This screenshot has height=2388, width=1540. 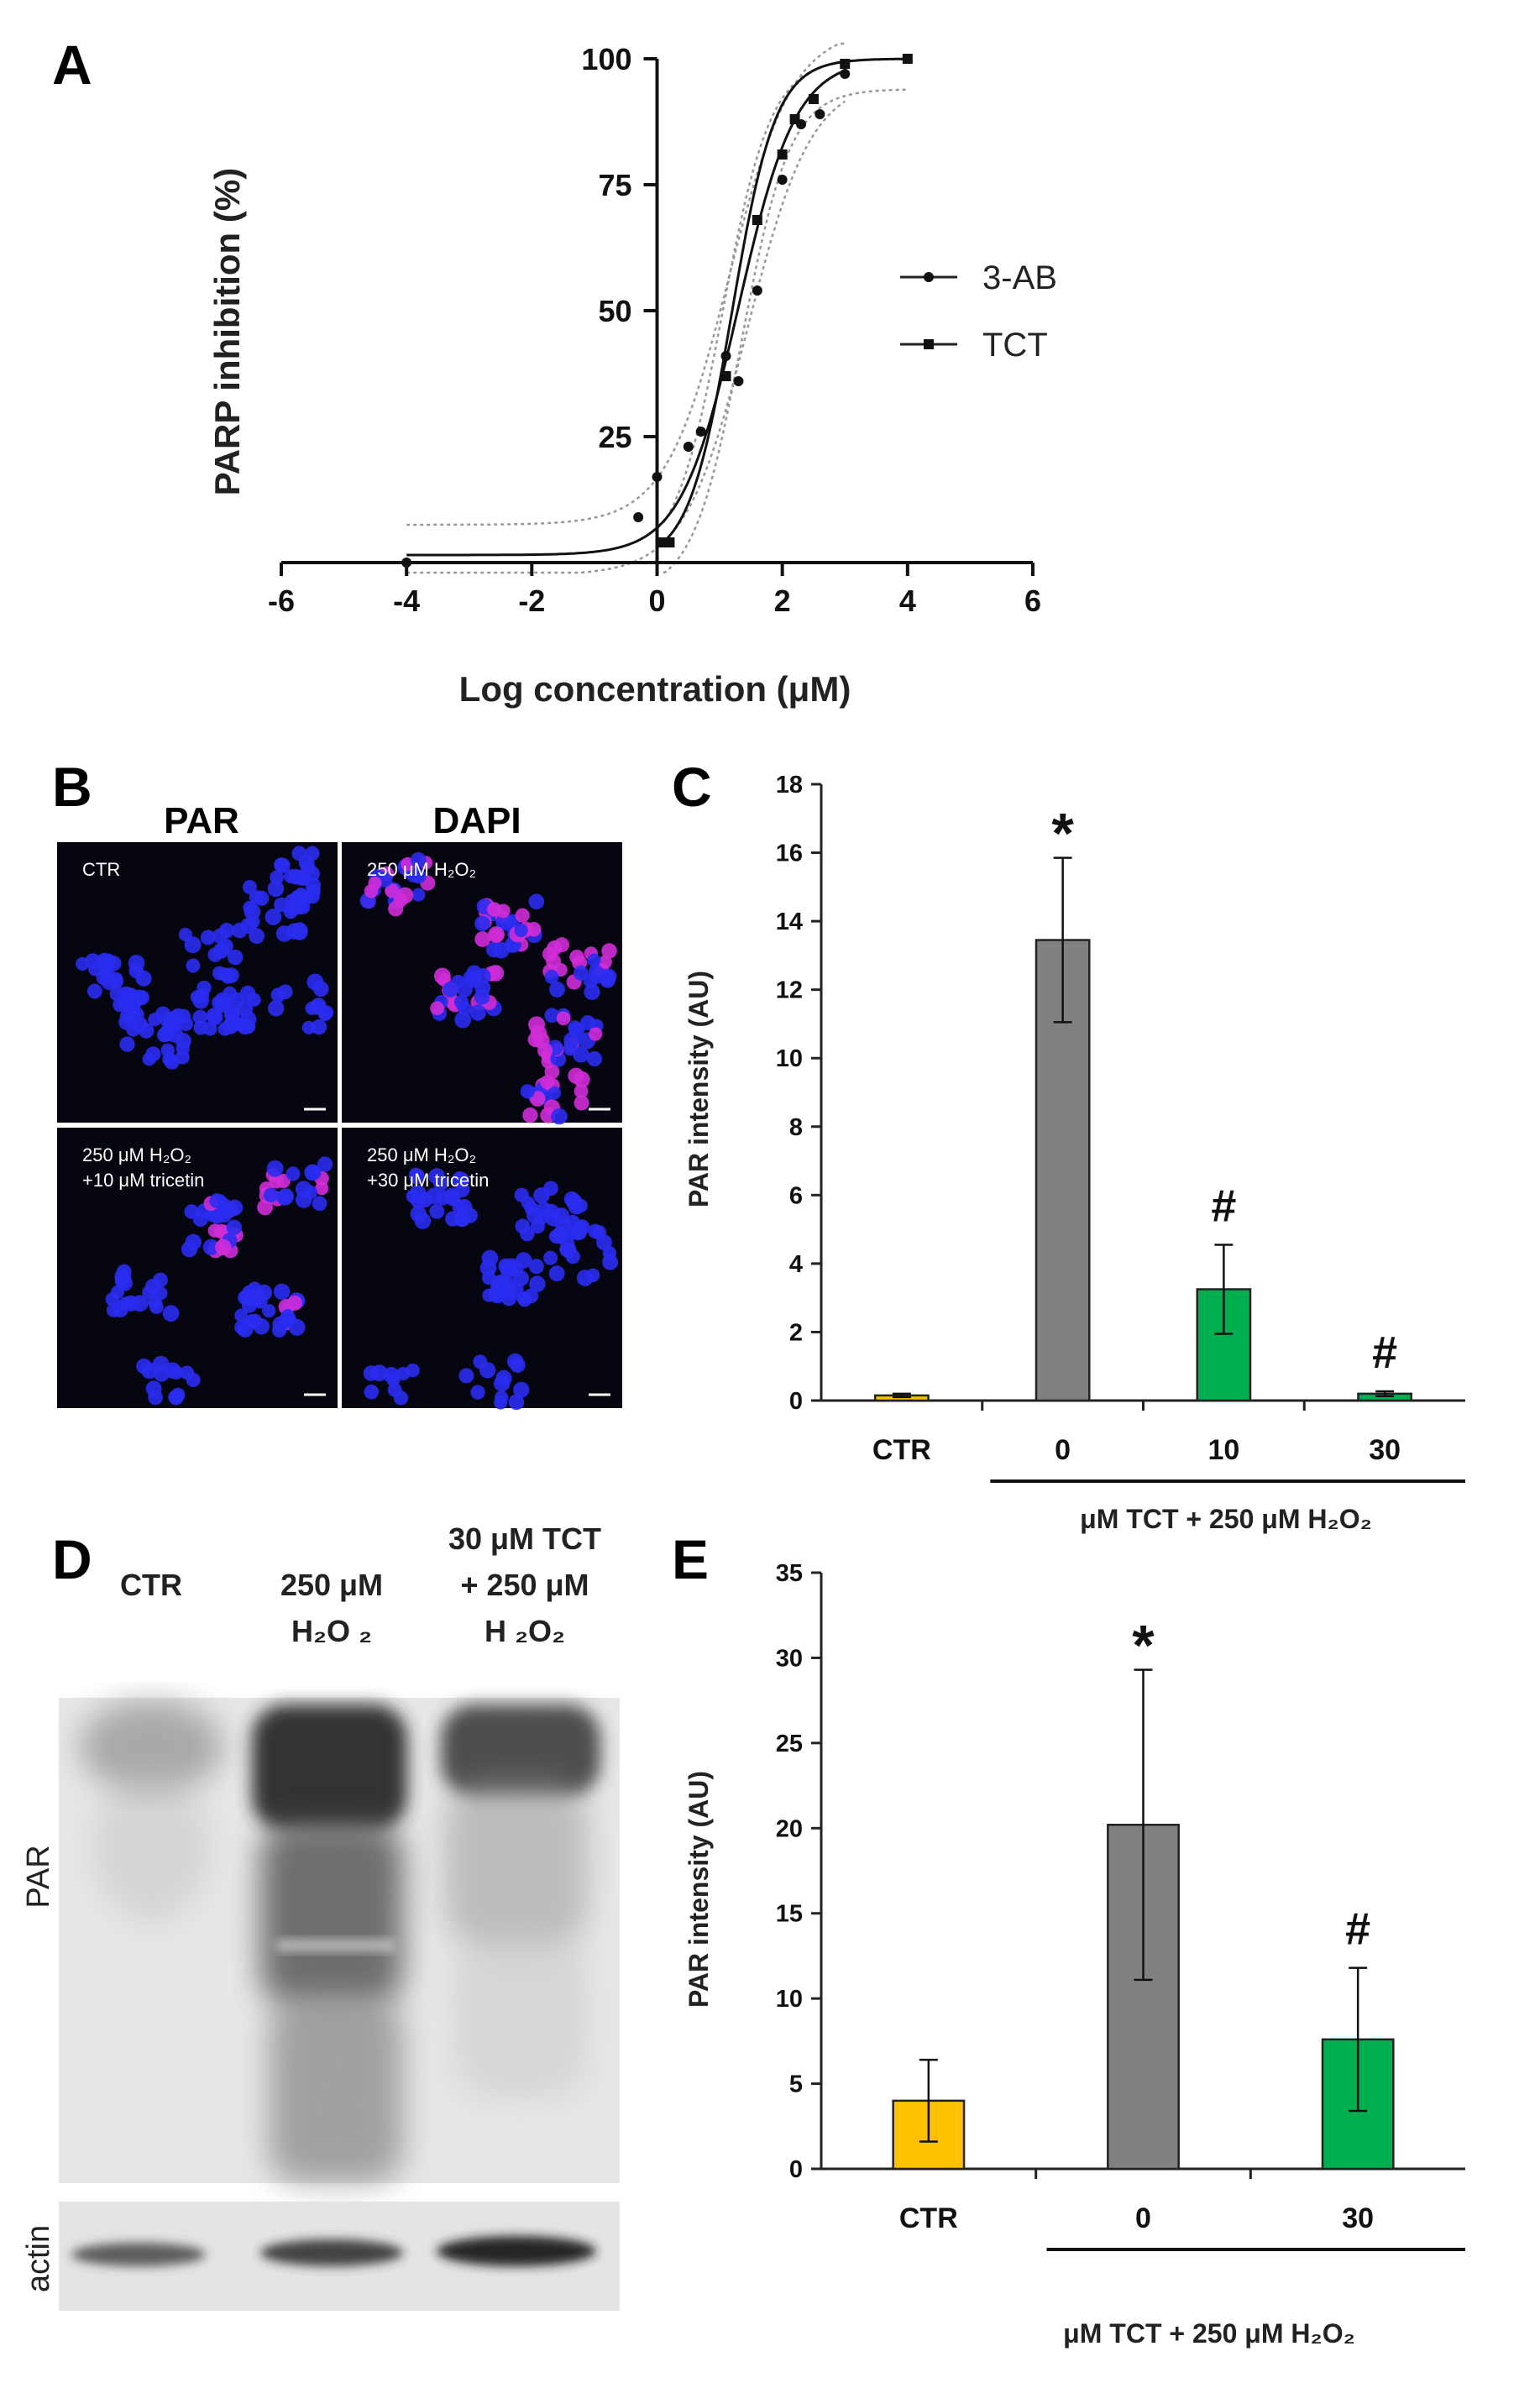 What do you see at coordinates (782, 601) in the screenshot?
I see `x-tick-label: 2` at bounding box center [782, 601].